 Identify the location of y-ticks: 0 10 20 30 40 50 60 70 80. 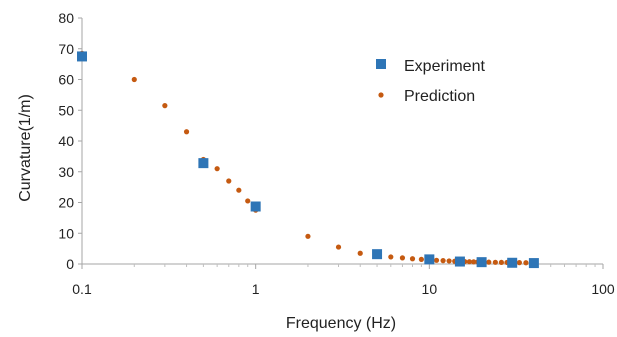
(70, 141).